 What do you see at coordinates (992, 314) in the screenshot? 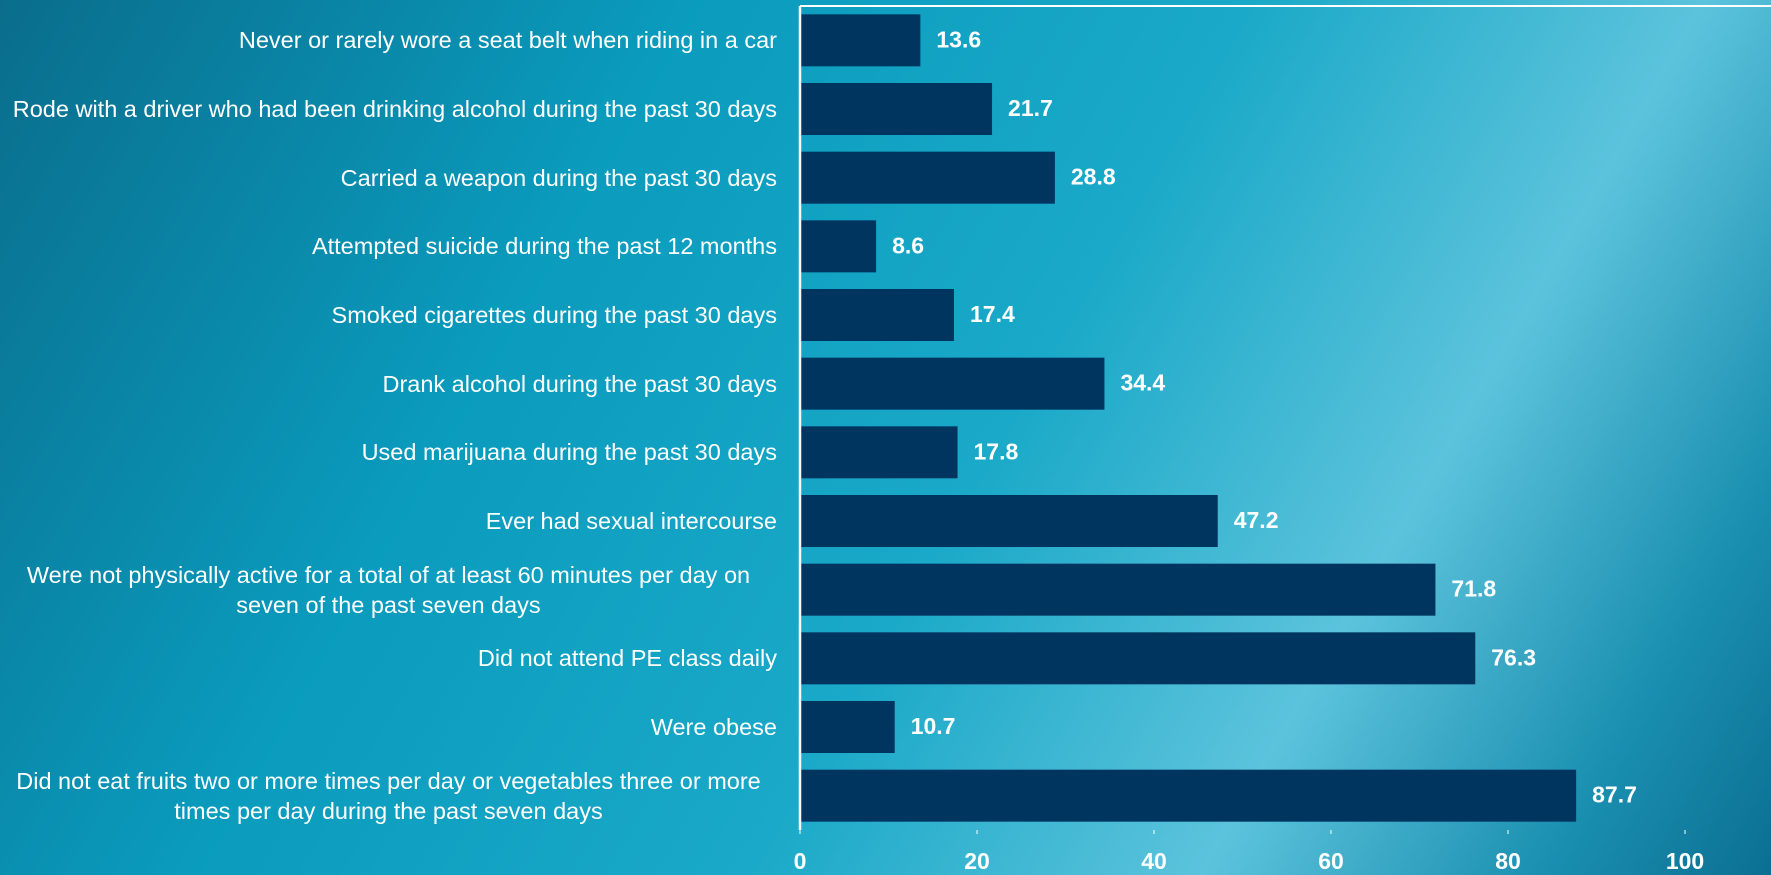
I see `value-label: 17.4` at bounding box center [992, 314].